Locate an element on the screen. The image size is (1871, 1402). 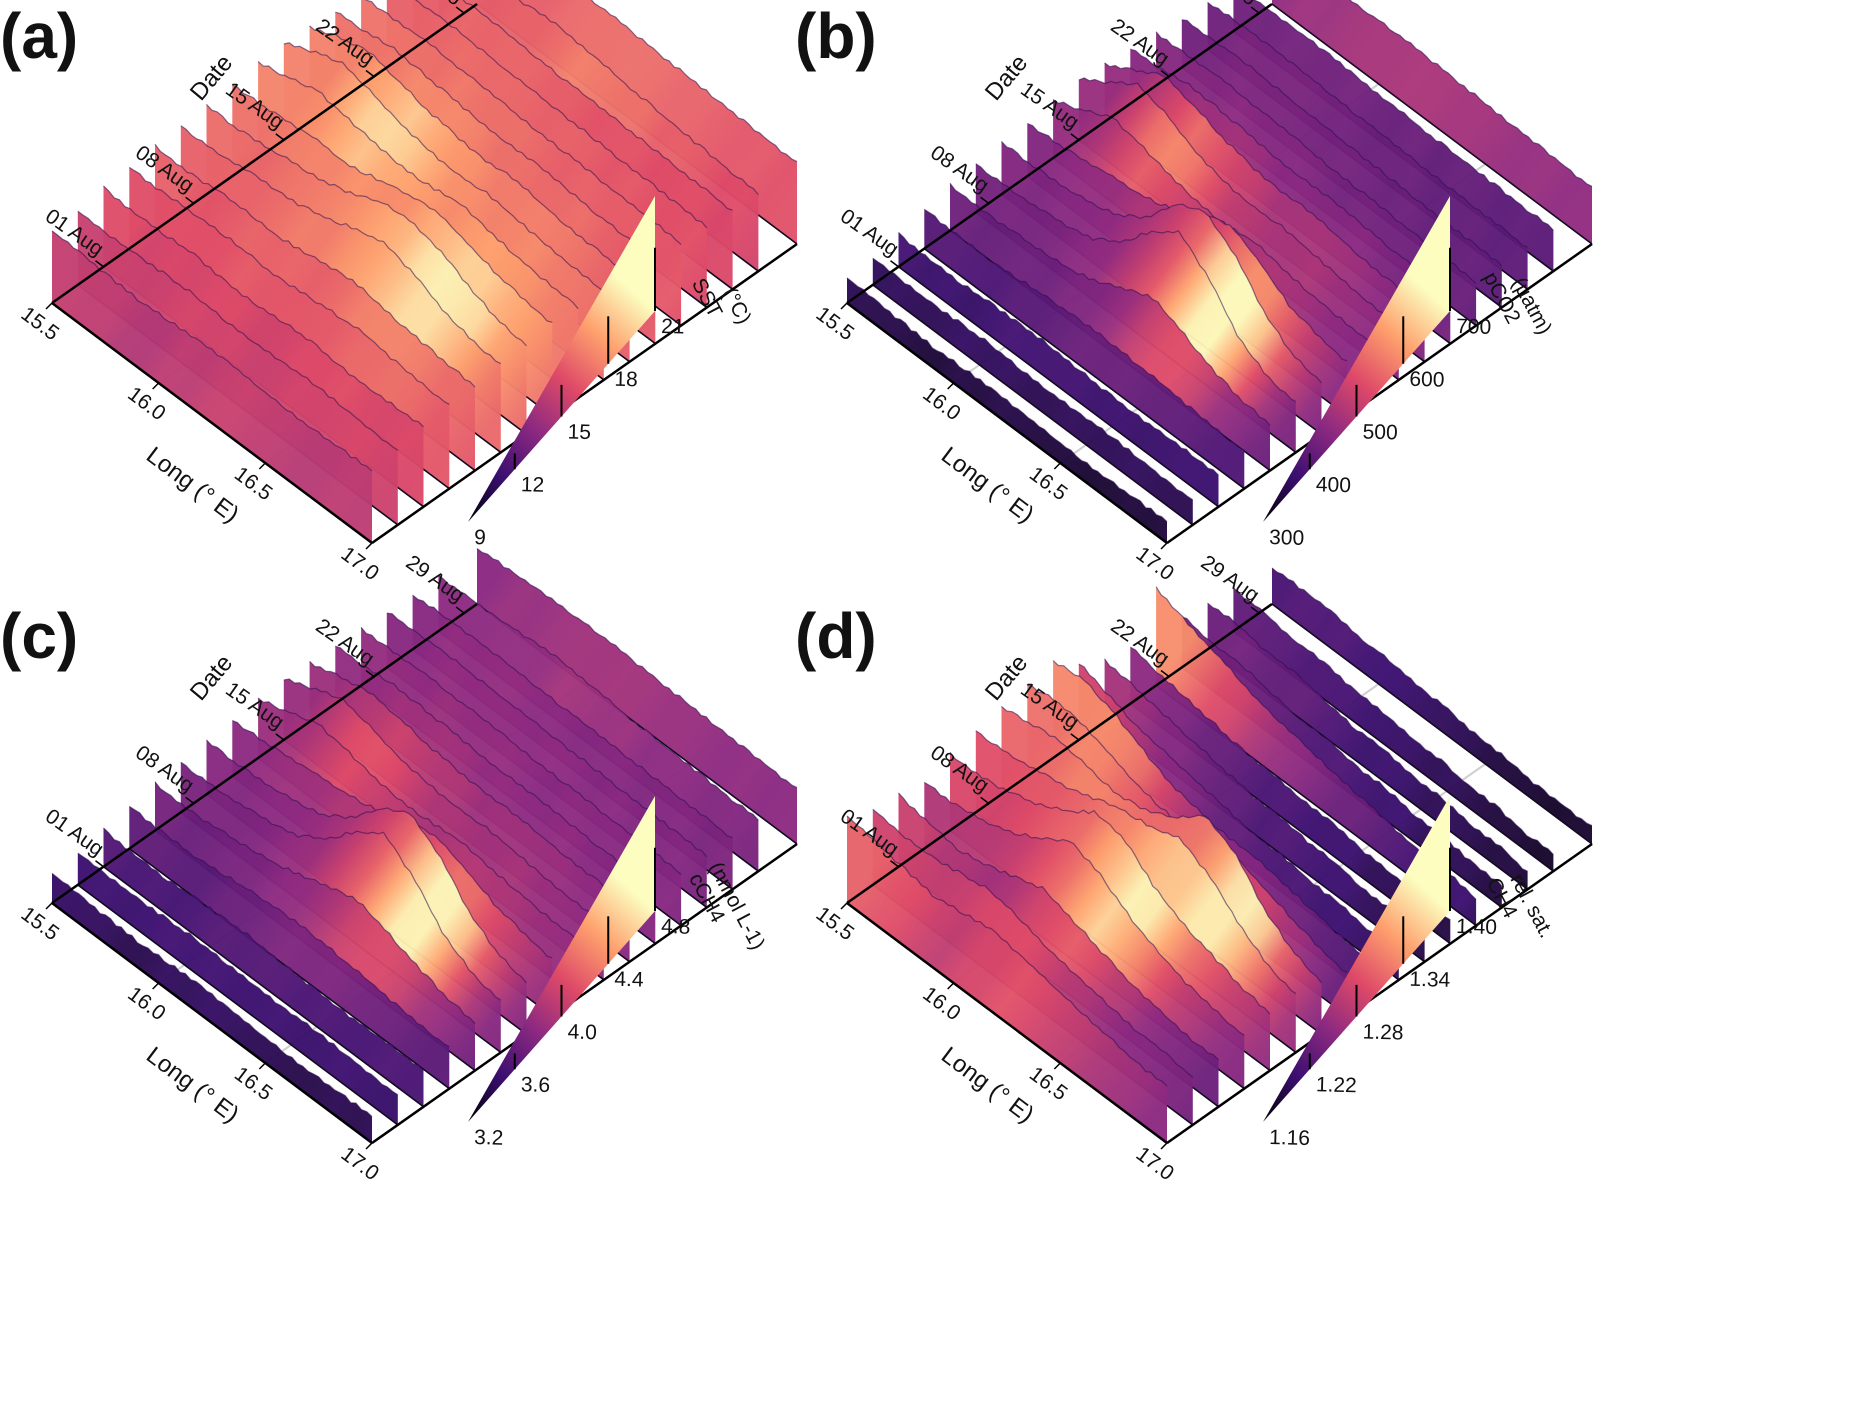
colorbar-tick-label: 18 is located at coordinates (626, 380).